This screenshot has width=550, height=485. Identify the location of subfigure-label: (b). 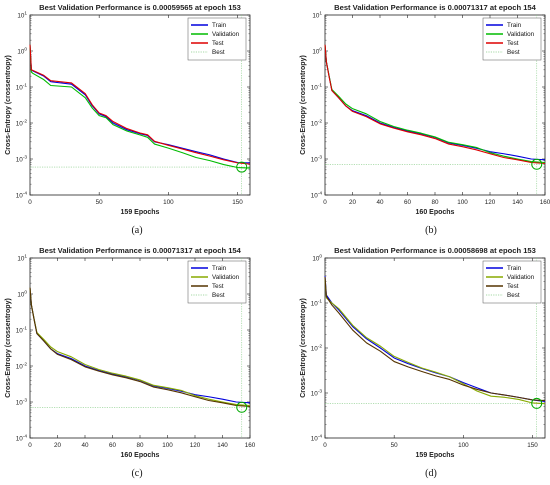
(431, 230).